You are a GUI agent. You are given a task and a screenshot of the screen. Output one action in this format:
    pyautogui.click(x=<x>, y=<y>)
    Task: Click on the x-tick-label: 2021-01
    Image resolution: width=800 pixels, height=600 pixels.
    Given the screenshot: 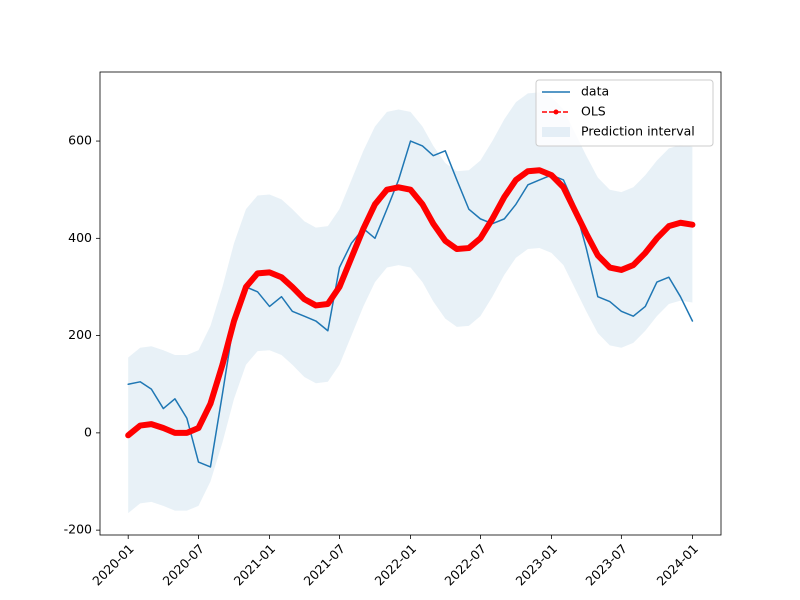 What is the action you would take?
    pyautogui.click(x=255, y=565)
    